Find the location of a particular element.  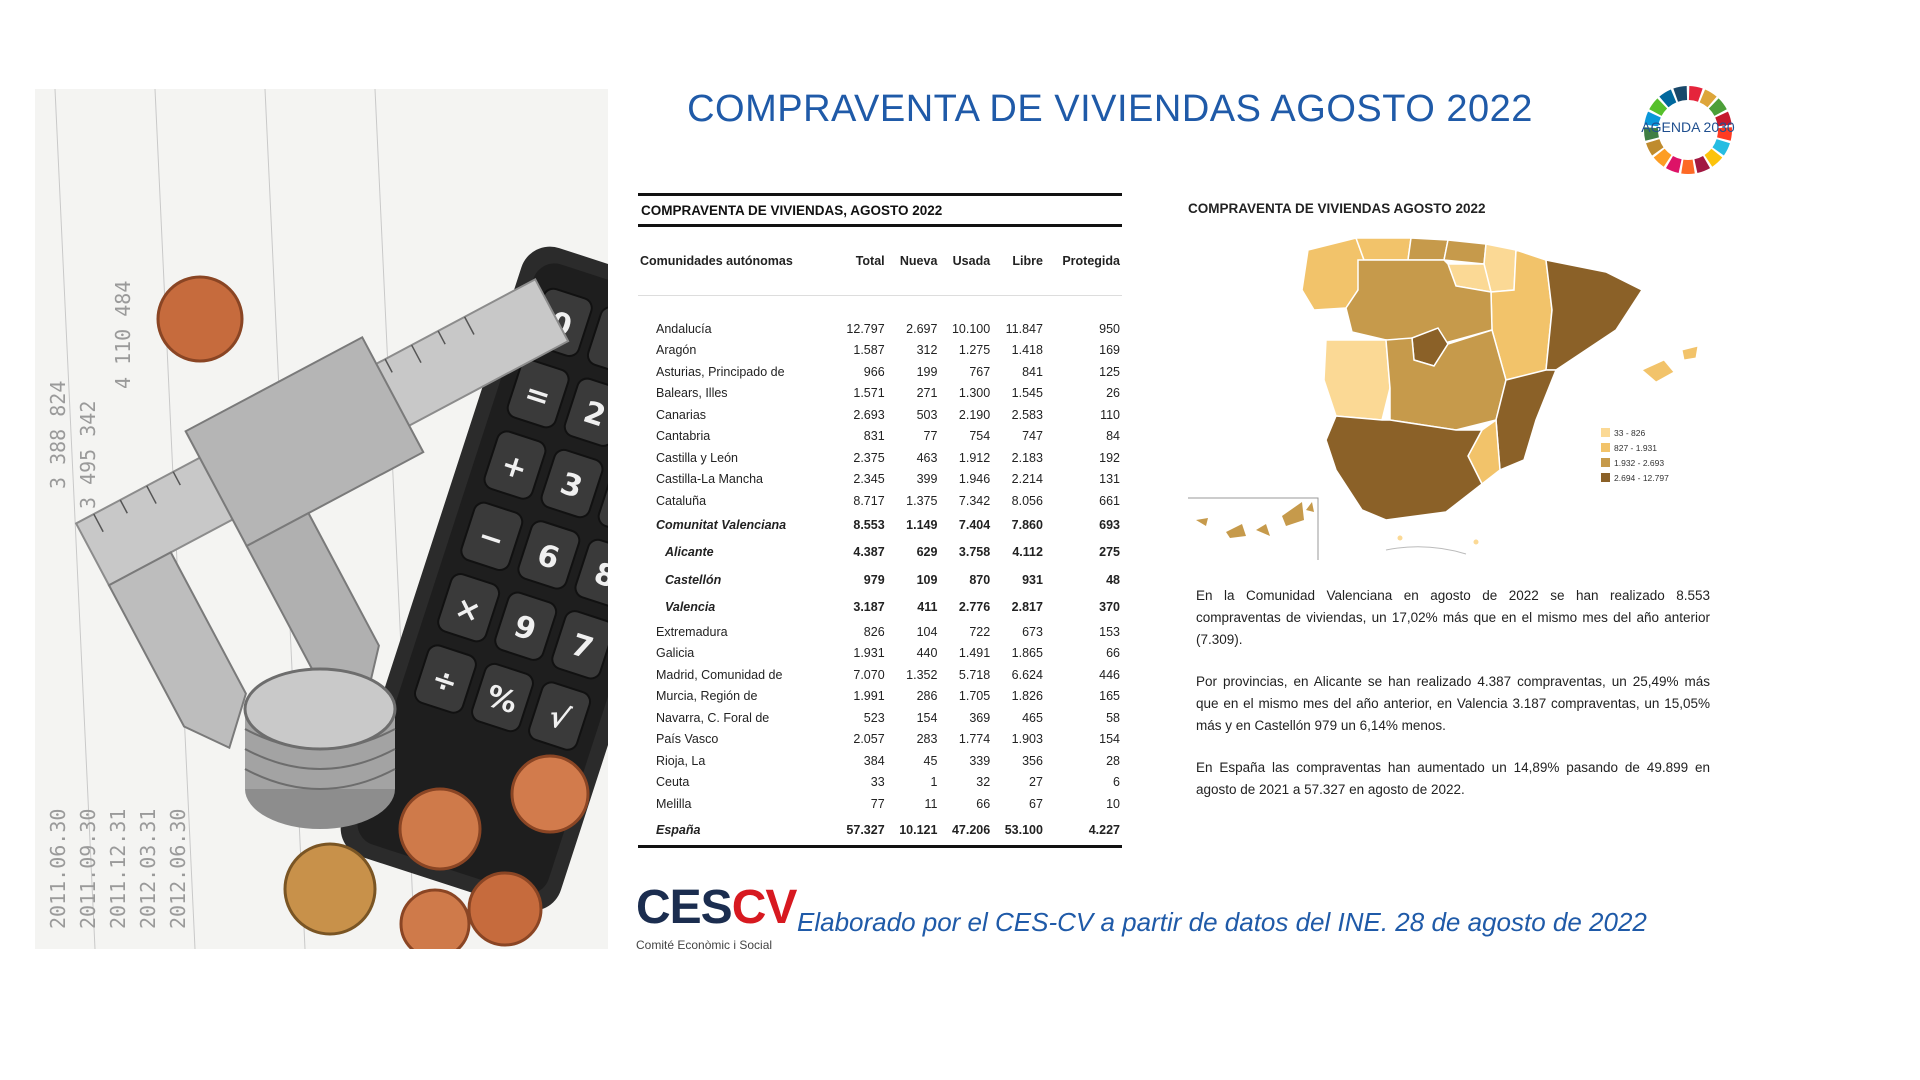

usada-cell: 7.404 is located at coordinates (974, 525).